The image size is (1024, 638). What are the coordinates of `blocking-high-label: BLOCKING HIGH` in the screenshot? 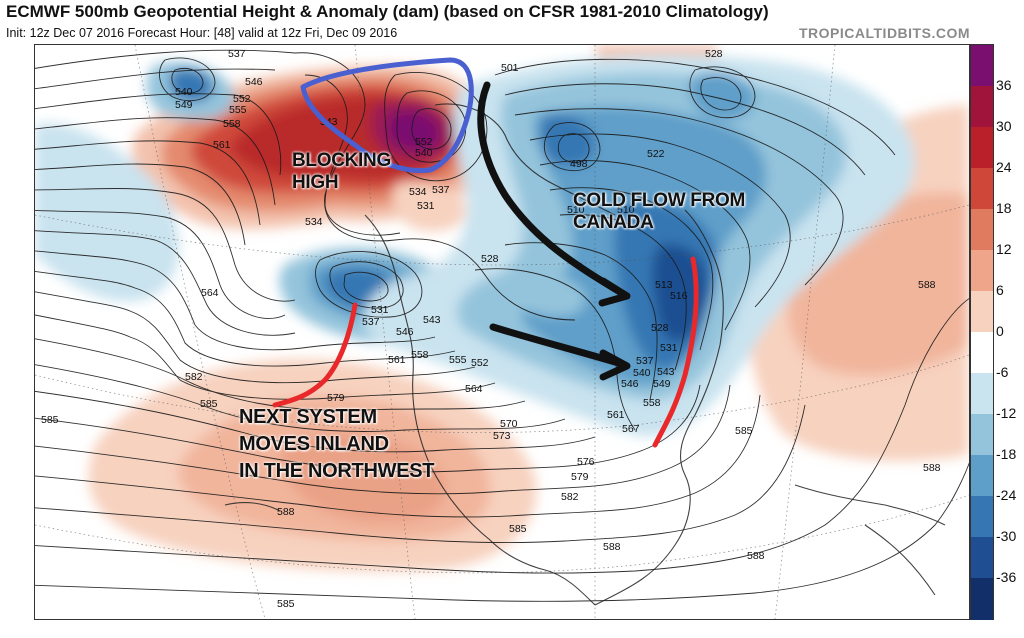 It's located at (341, 172).